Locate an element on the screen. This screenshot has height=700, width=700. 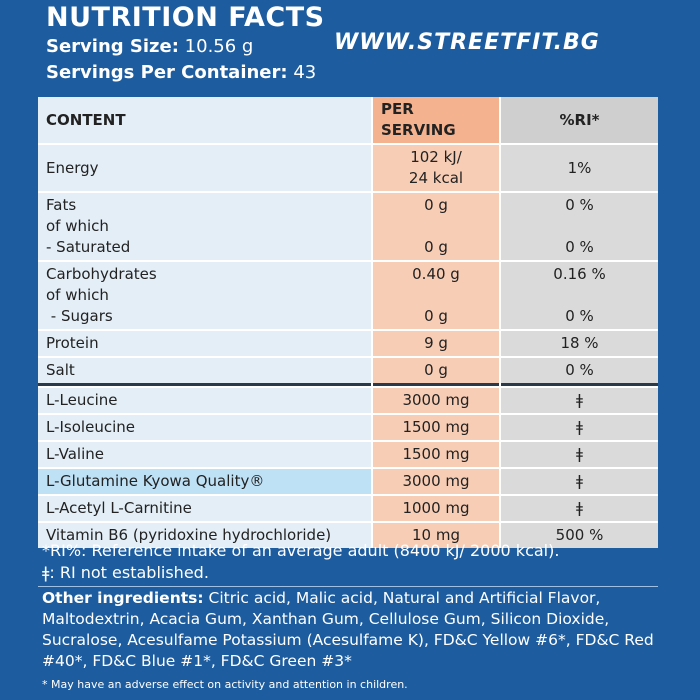
table-cell: 0.40 g 0 g is located at coordinates (436, 295).